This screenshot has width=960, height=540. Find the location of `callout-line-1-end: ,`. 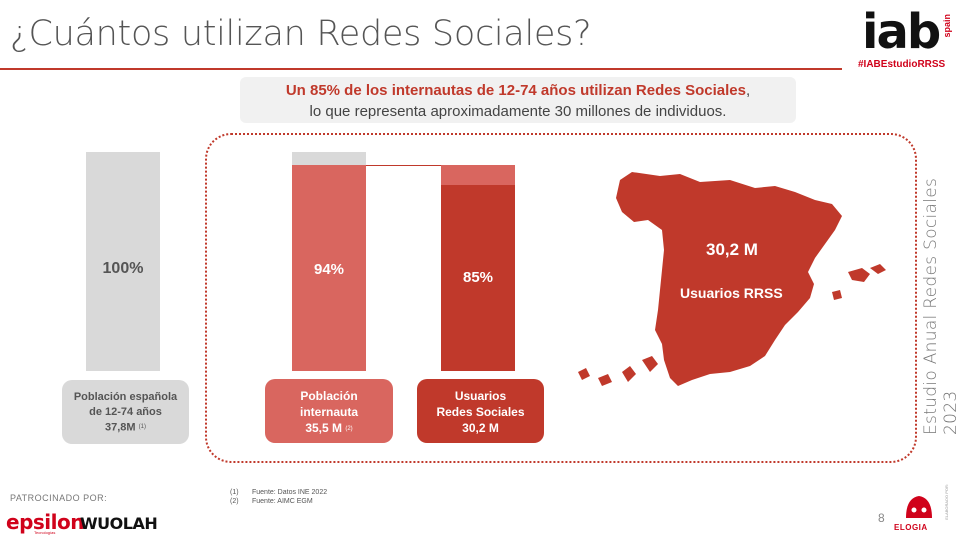

callout-line-1-end: , is located at coordinates (748, 90).